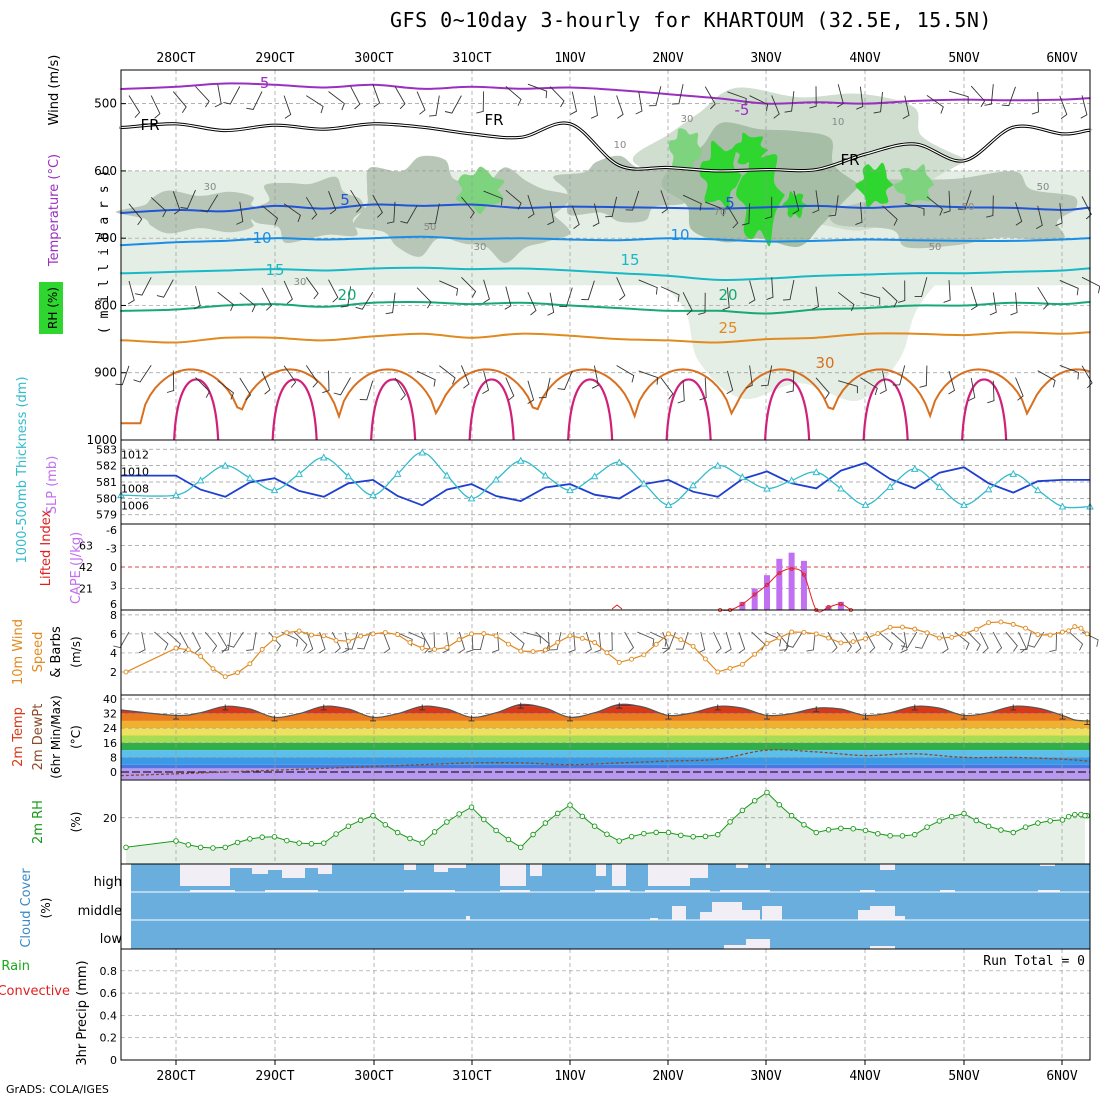  What do you see at coordinates (111, 549) in the screenshot?
I see `li-tick--3: -3` at bounding box center [111, 549].